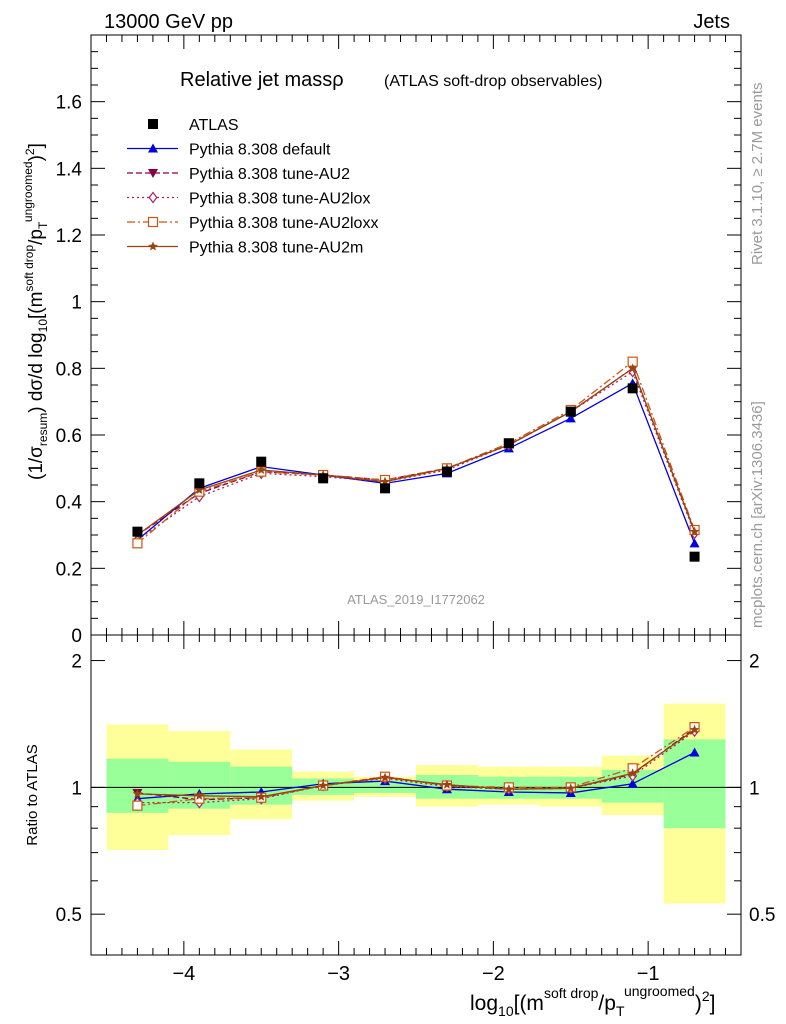 This screenshot has height=1024, width=786. What do you see at coordinates (69, 915) in the screenshot?
I see `y-tick-label-ratio: 0.5` at bounding box center [69, 915].